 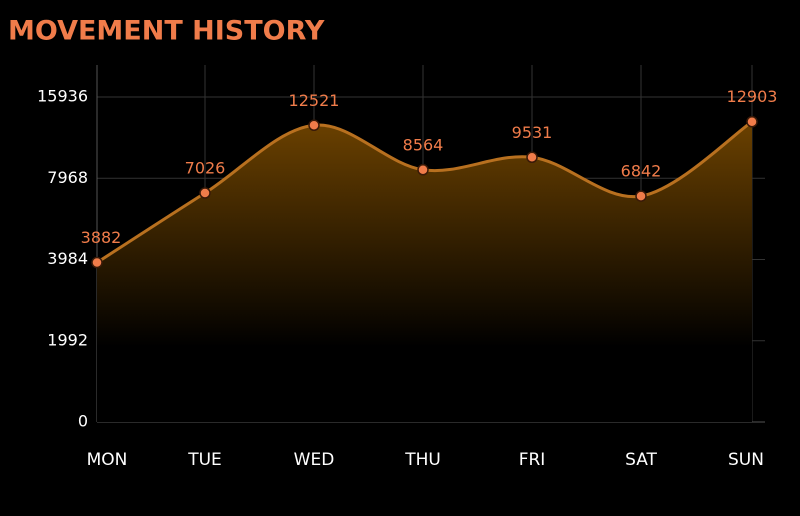 I want to click on y-tick-label: 15936, so click(x=62, y=96).